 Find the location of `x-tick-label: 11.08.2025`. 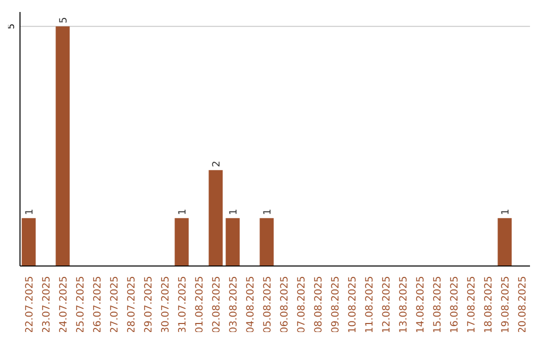

x-tick-label: 11.08.2025 is located at coordinates (370, 305).